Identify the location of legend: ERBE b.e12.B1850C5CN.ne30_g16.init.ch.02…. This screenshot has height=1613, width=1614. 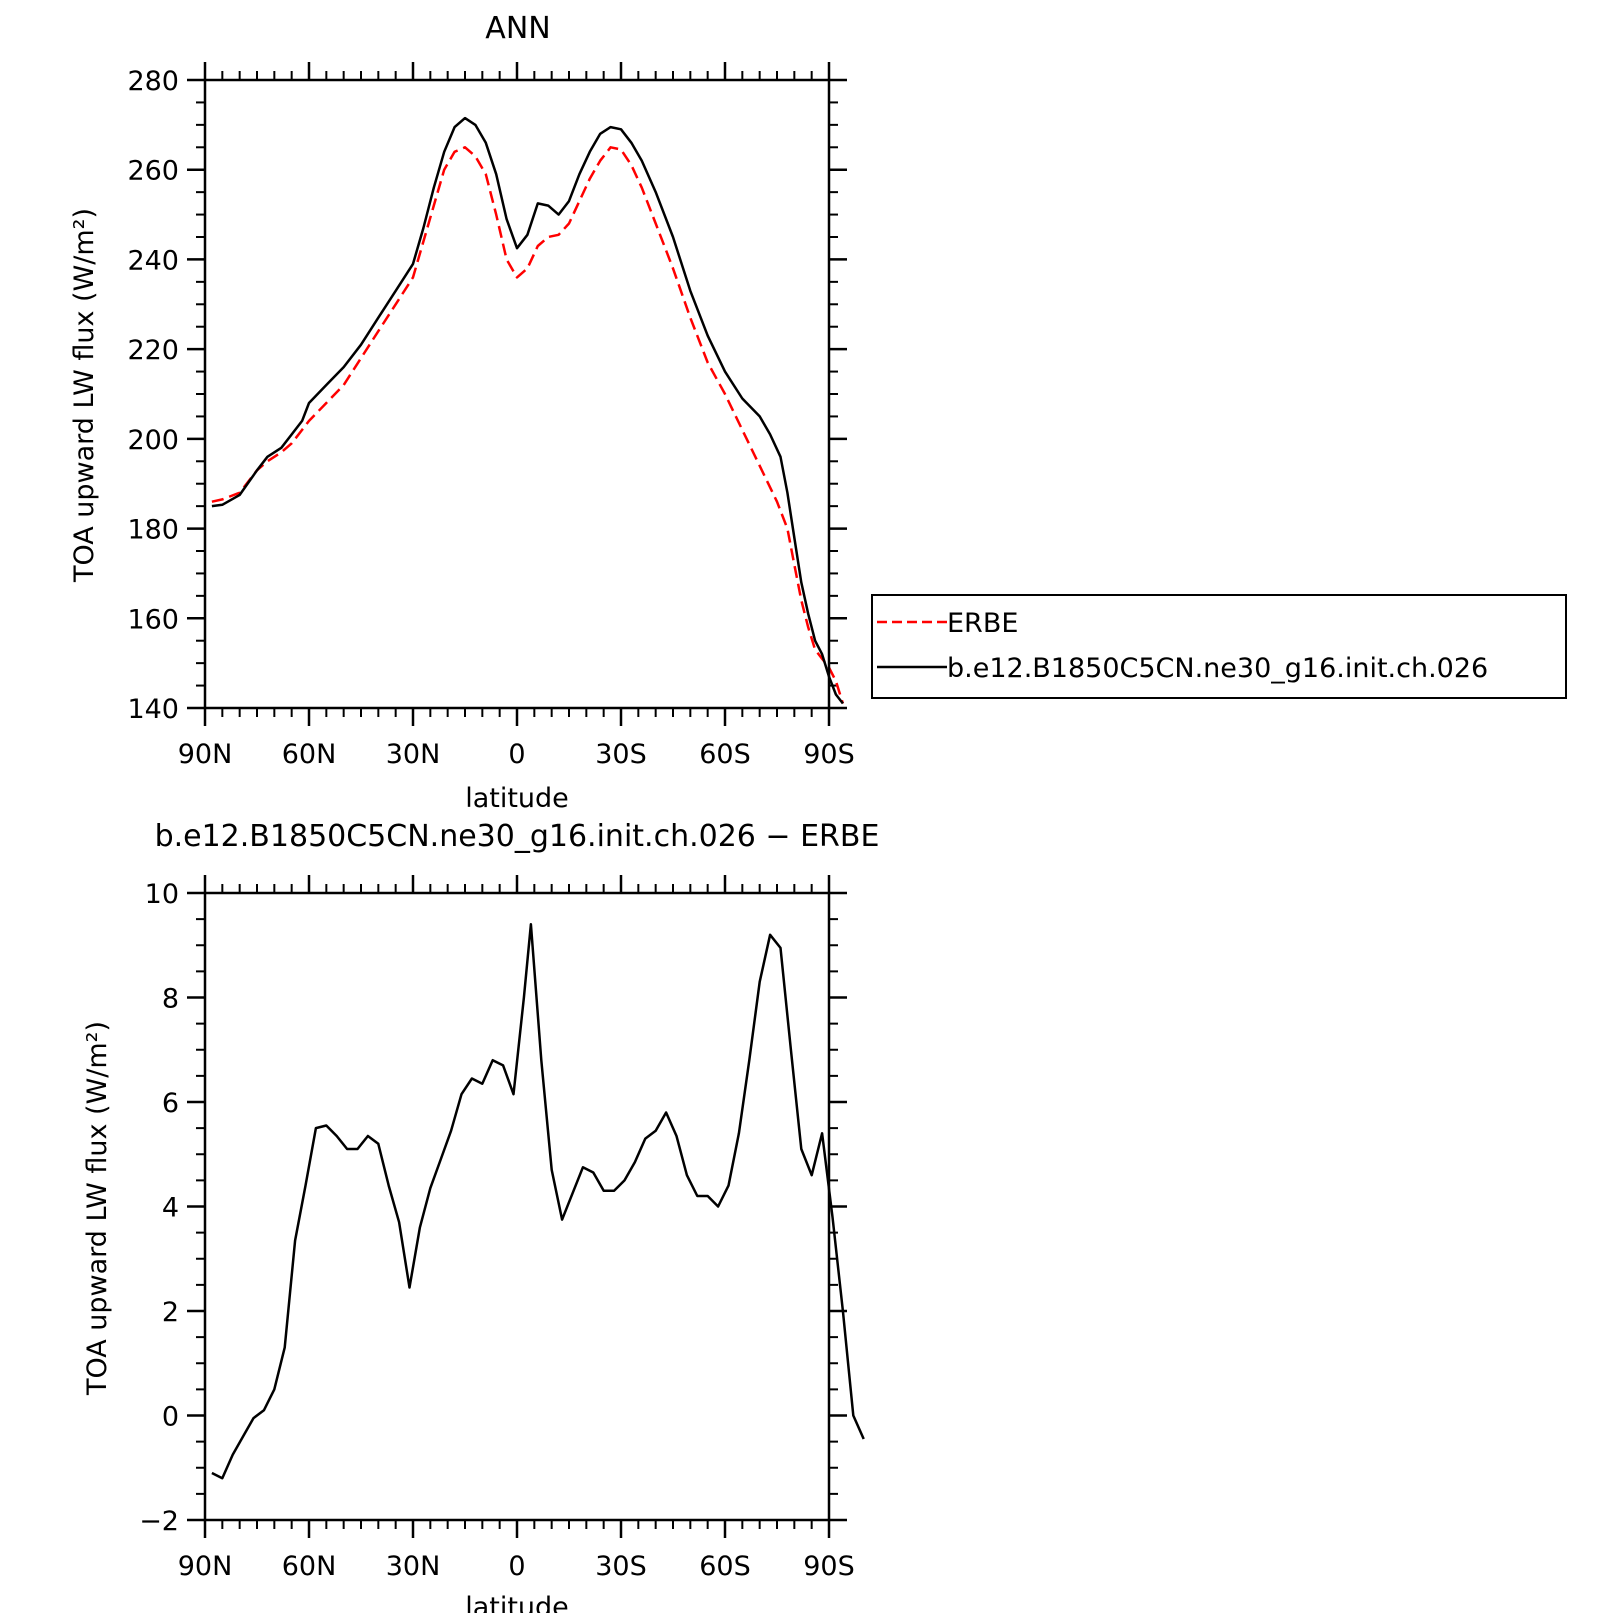
(1219, 646).